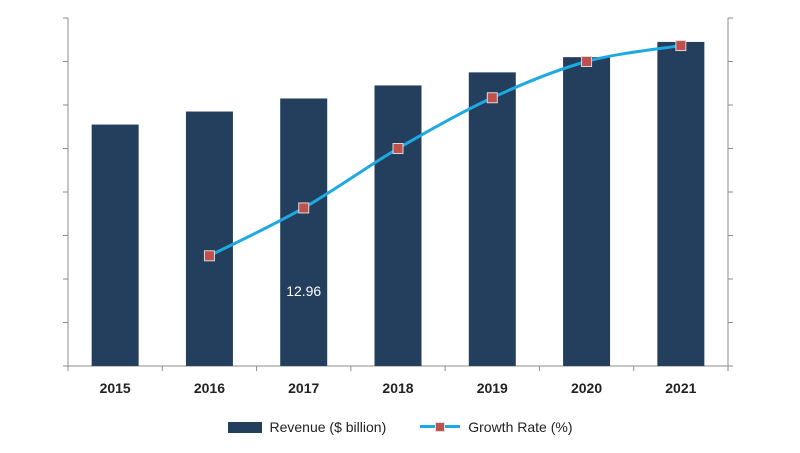 The width and height of the screenshot is (800, 453). I want to click on x-tick-label: 2017, so click(303, 388).